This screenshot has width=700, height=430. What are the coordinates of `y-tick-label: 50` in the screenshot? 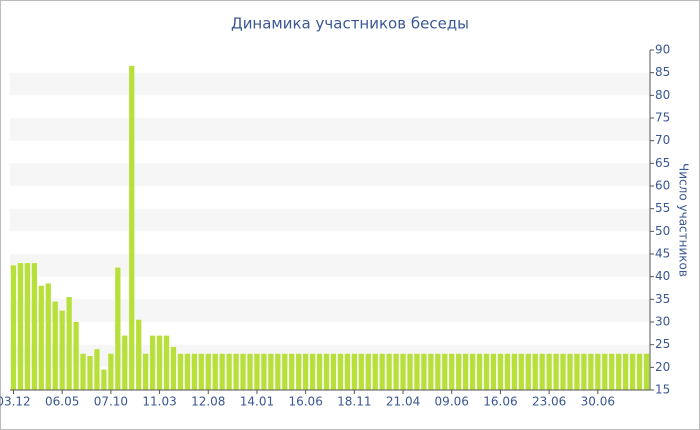 It's located at (662, 231).